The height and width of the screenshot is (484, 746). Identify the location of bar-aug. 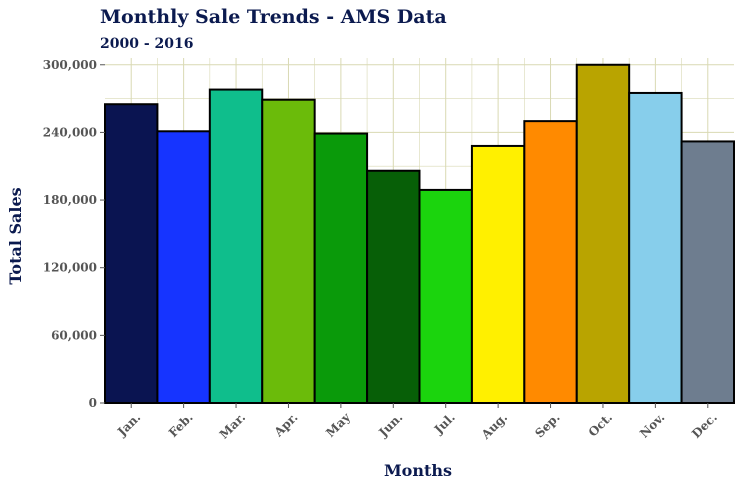
(498, 274).